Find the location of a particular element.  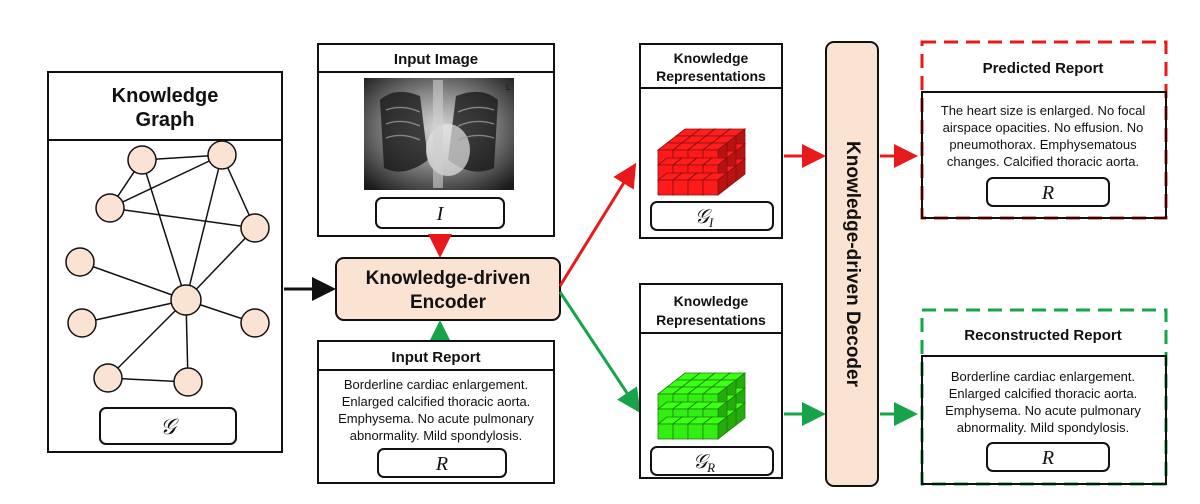

xray-side-marker: L is located at coordinates (508, 87).